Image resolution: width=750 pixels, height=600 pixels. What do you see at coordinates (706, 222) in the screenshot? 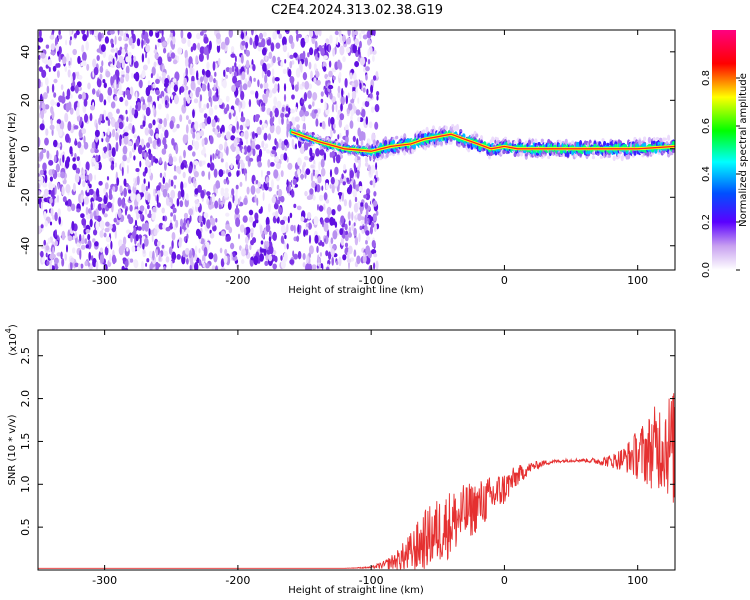
I see `colorbar-tick-label: 0.2` at bounding box center [706, 222].